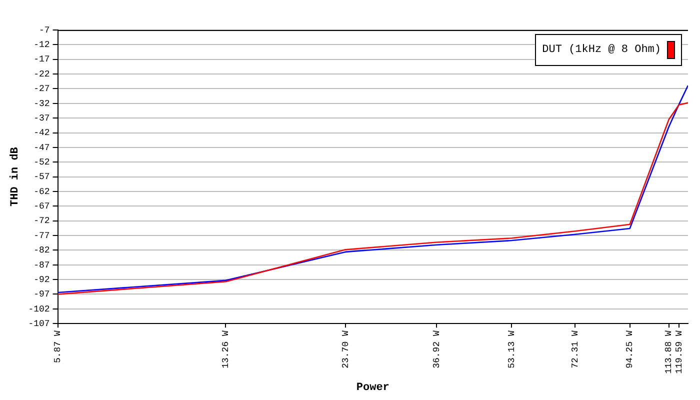 The width and height of the screenshot is (700, 400). What do you see at coordinates (601, 50) in the screenshot?
I see `legend-label: DUT (1kHz @ 8 Ohm)` at bounding box center [601, 50].